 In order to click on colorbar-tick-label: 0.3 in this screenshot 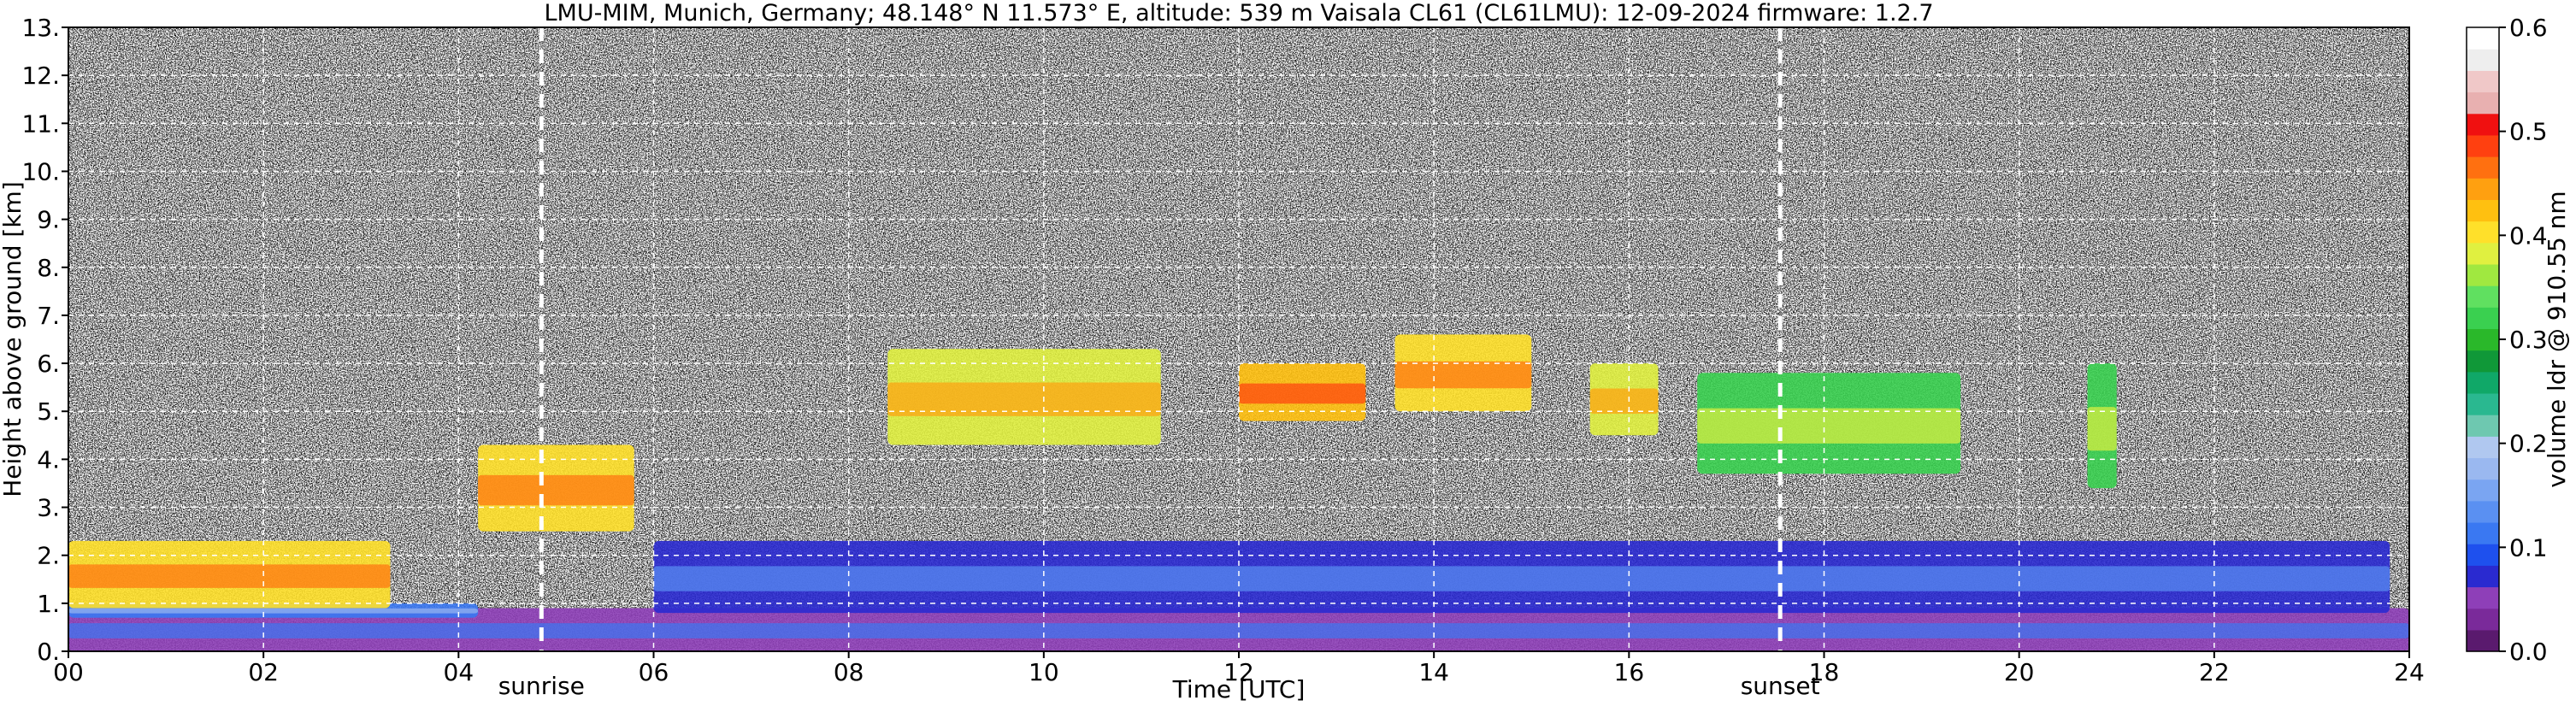, I will do `click(2528, 340)`.